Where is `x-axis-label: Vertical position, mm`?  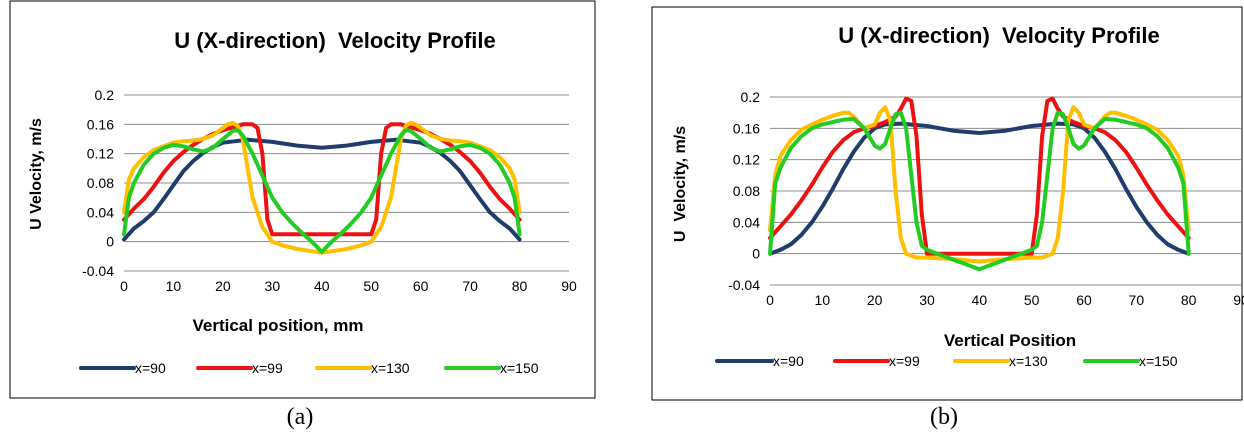 x-axis-label: Vertical position, mm is located at coordinates (278, 325).